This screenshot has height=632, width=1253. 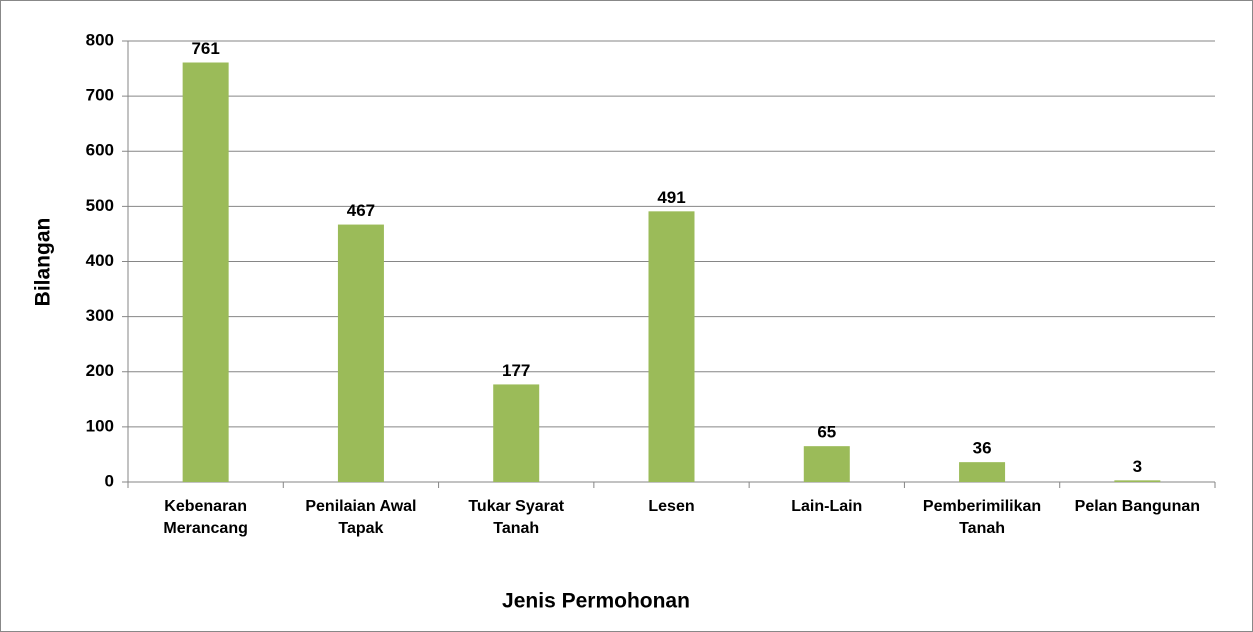 I want to click on y-axis-title: Bilangan, so click(x=43, y=262).